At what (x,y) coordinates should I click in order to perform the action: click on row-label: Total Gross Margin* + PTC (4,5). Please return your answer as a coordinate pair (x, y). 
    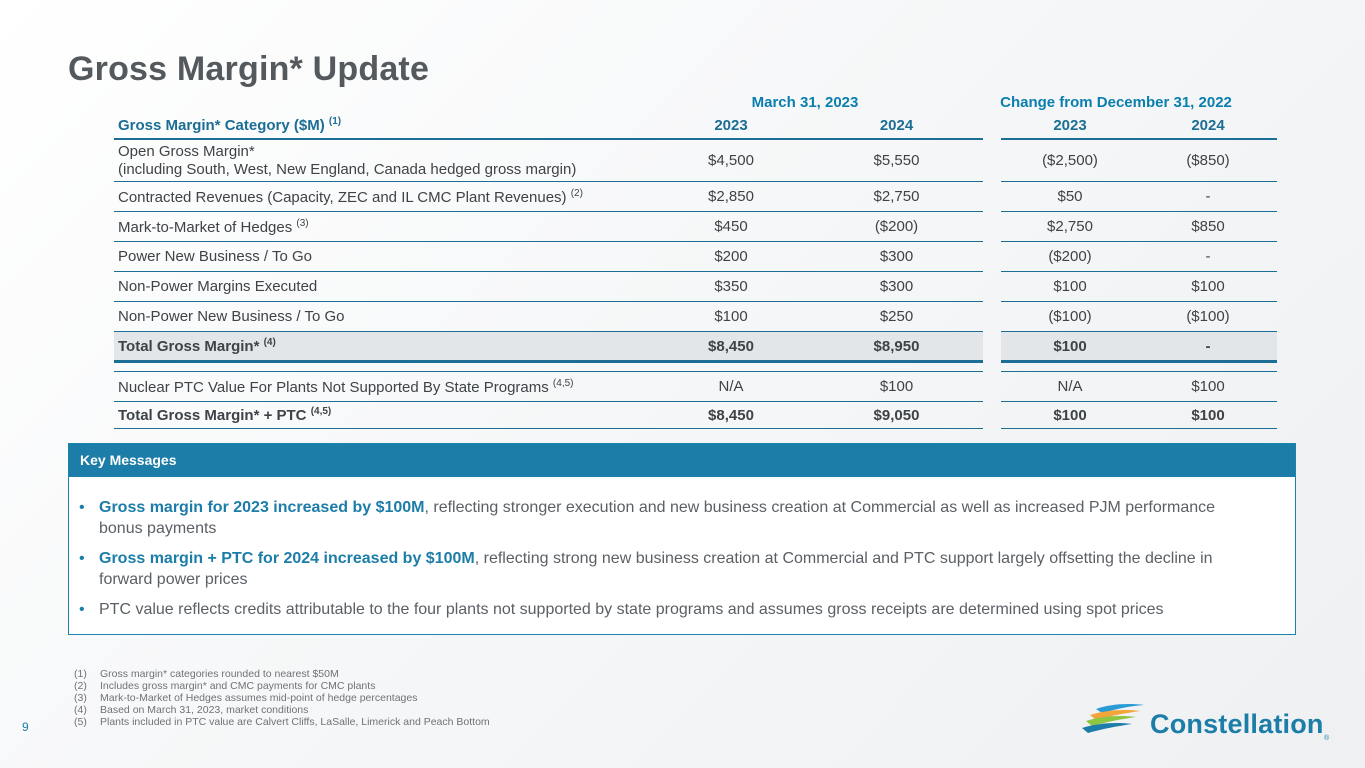
    Looking at the image, I should click on (383, 415).